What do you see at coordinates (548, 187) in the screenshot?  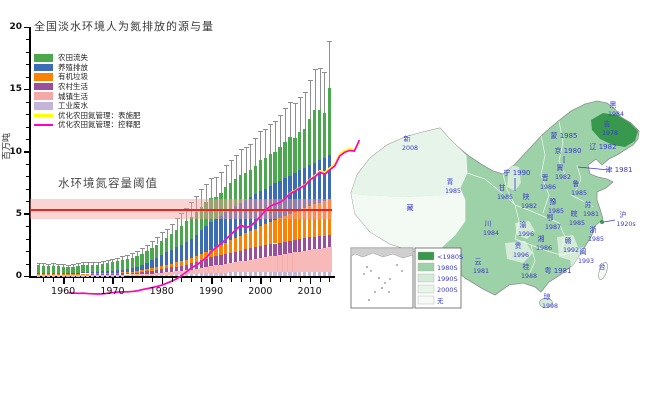 I see `province-year: 1986` at bounding box center [548, 187].